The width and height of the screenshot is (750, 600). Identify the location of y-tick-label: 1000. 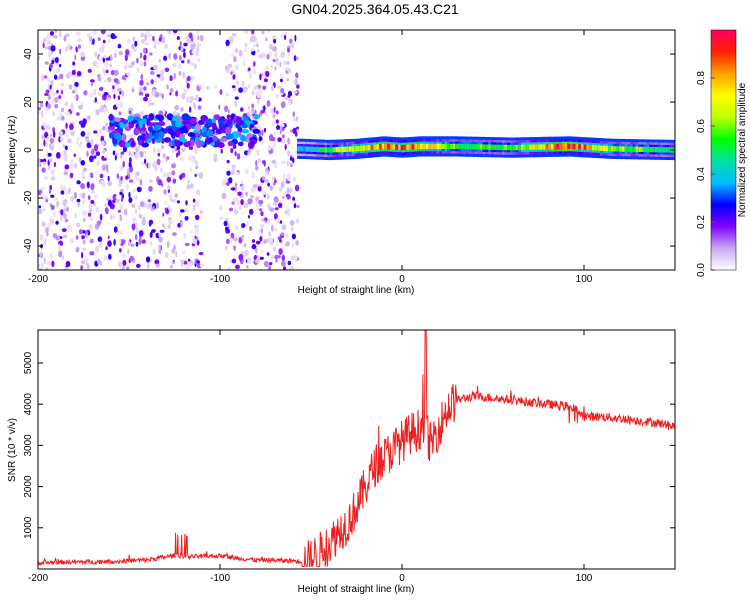
(28, 527).